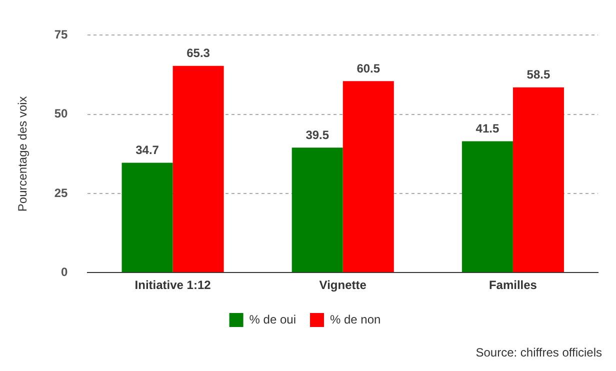 The height and width of the screenshot is (371, 616). What do you see at coordinates (513, 285) in the screenshot?
I see `x-tick-label: Familles` at bounding box center [513, 285].